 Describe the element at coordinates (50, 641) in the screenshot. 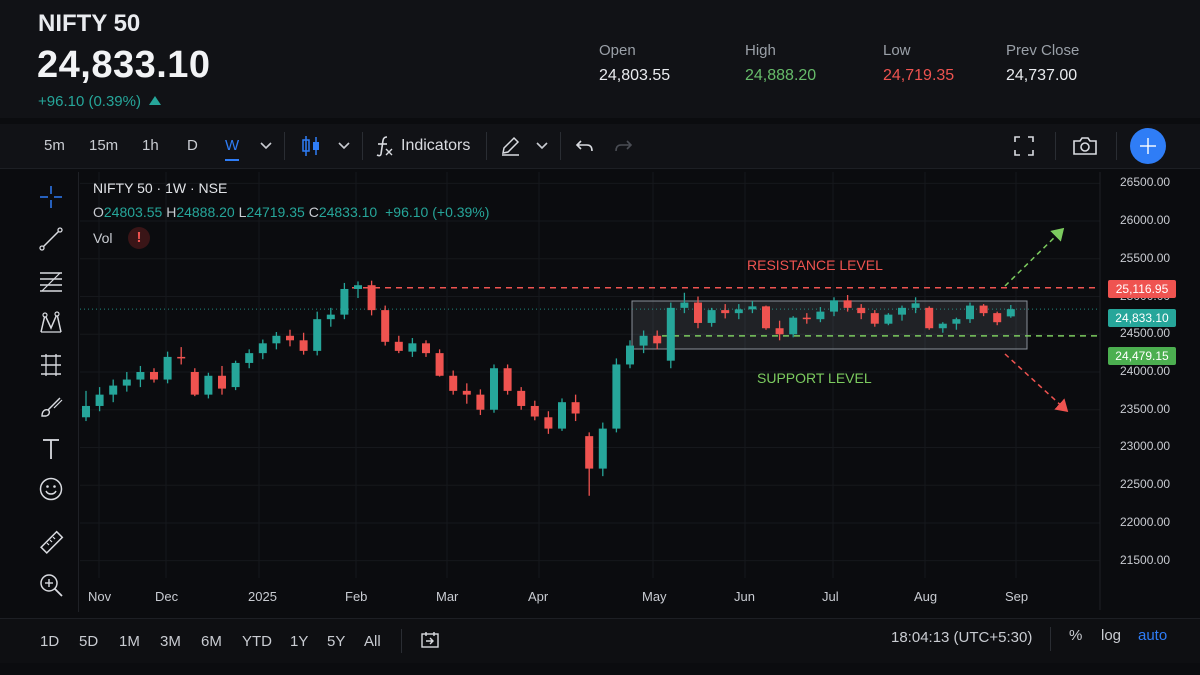

I see `range-1d: 1D` at that location.